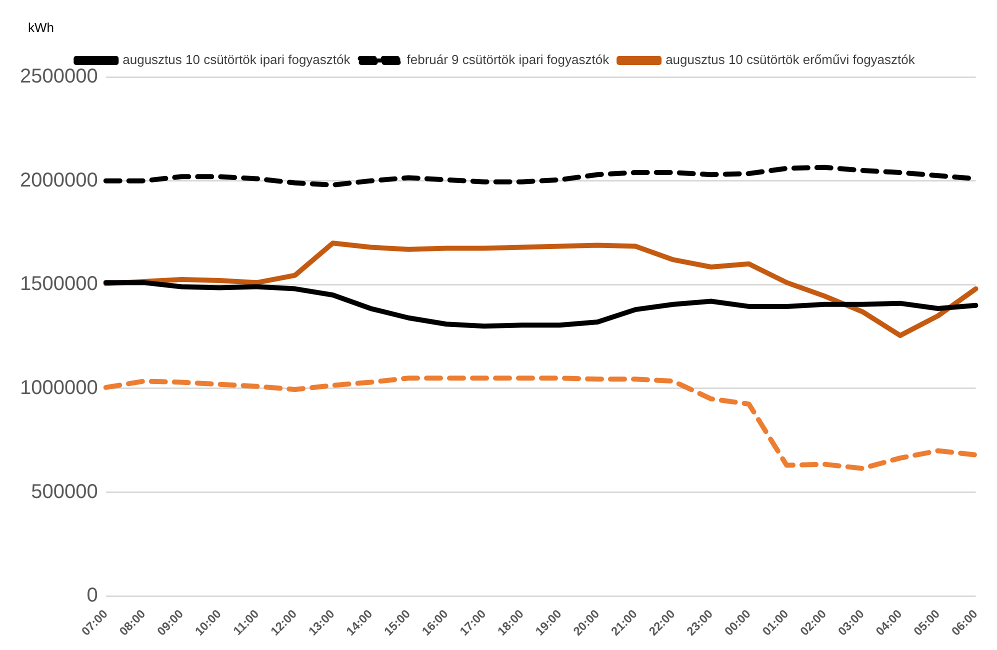 This screenshot has width=997, height=650. I want to click on y-axis-title: kWh, so click(41, 28).